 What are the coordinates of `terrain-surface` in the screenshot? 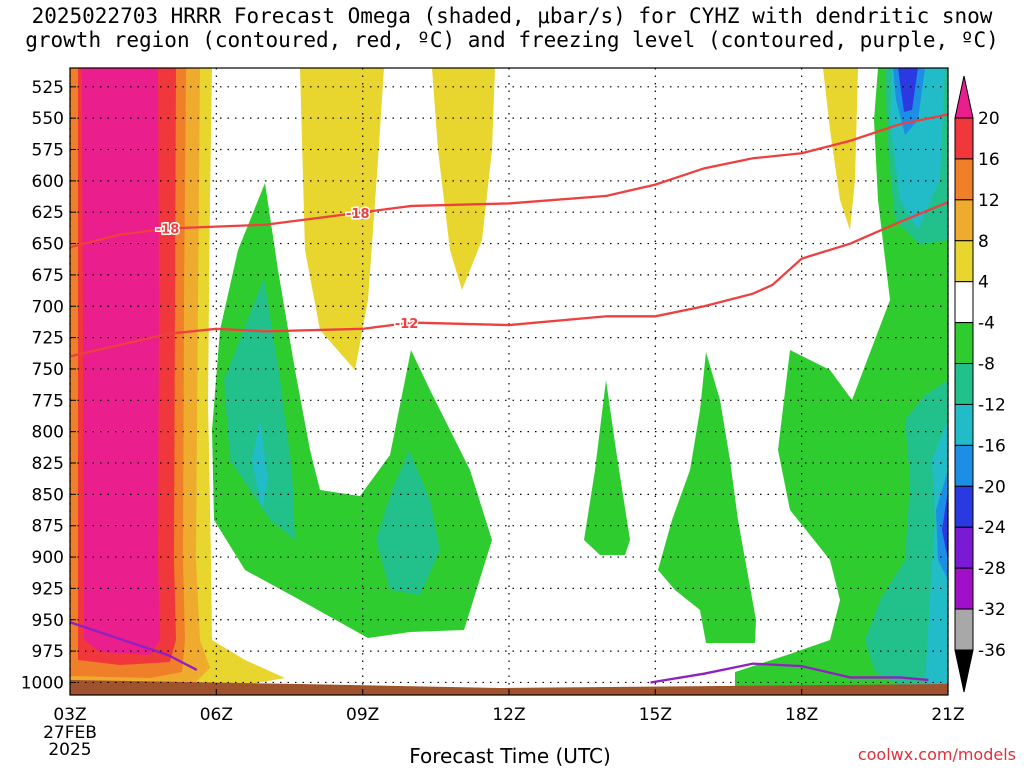 It's located at (509, 687).